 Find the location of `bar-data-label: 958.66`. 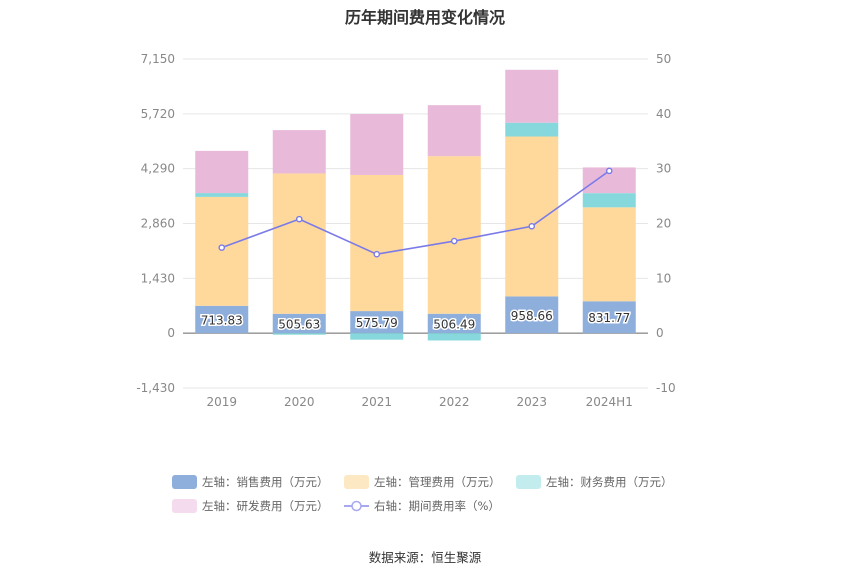

bar-data-label: 958.66 is located at coordinates (532, 316).